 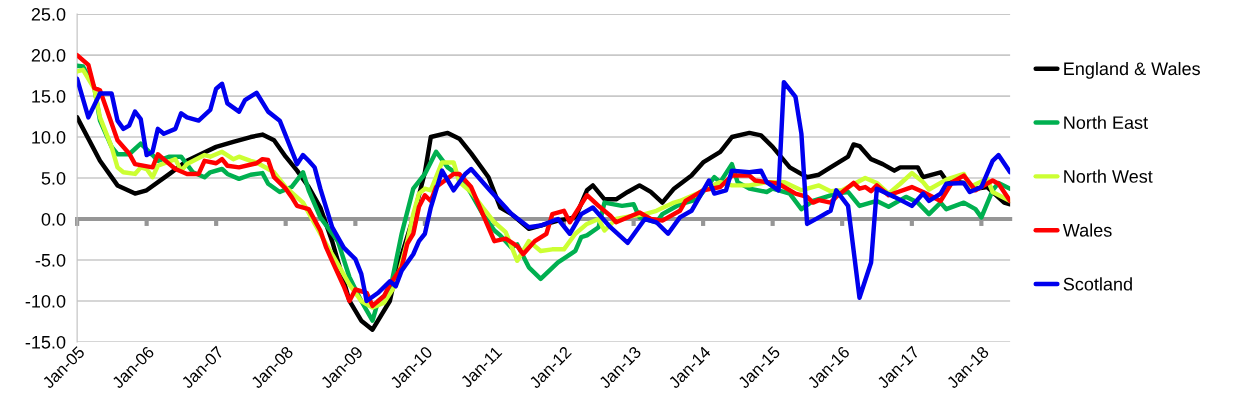 What do you see at coordinates (49, 96) in the screenshot?
I see `y-tick-label: 15.0` at bounding box center [49, 96].